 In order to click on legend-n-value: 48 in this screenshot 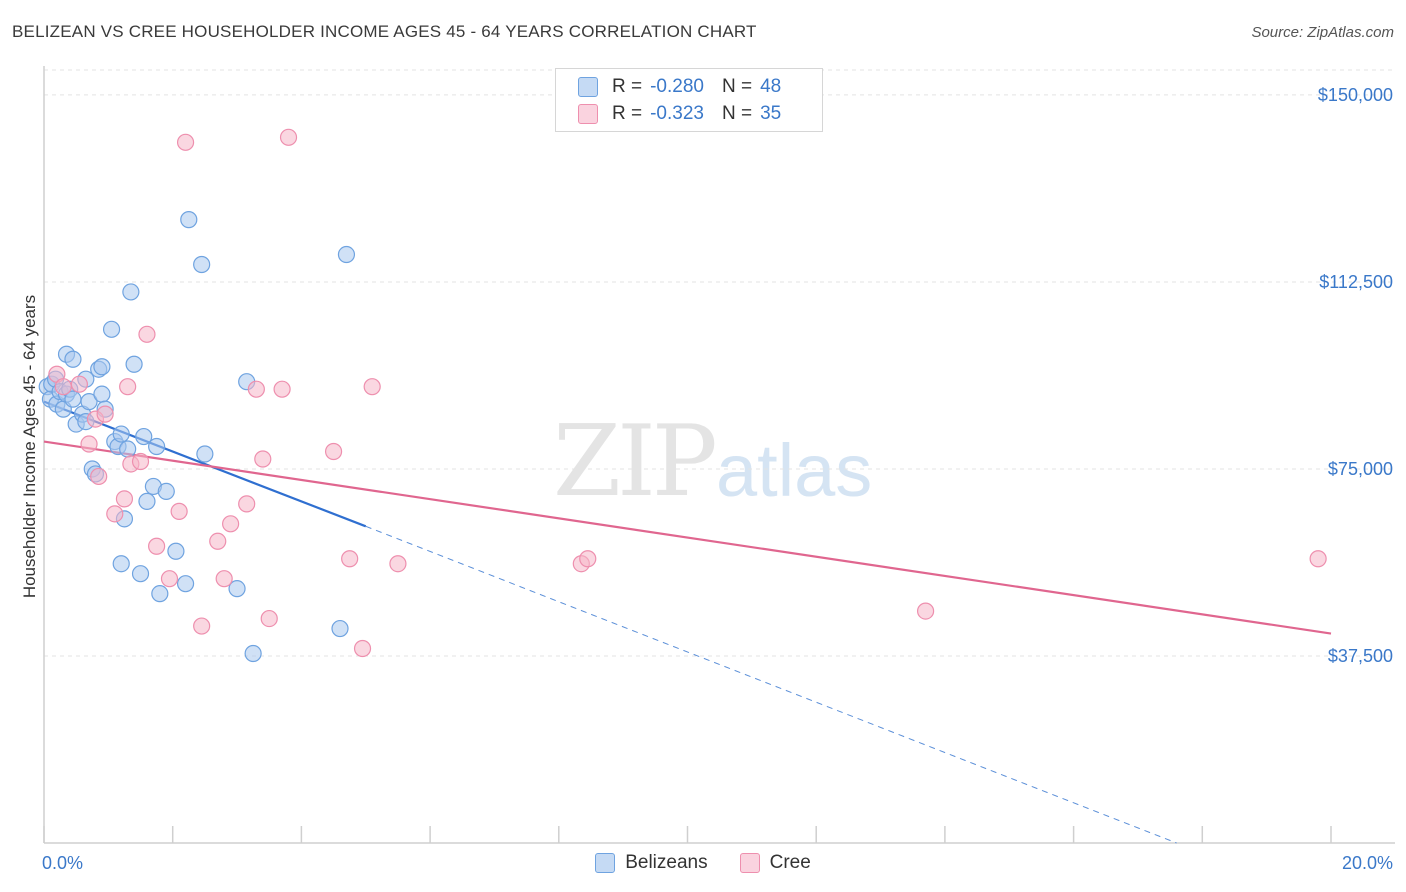, I will do `click(771, 86)`.